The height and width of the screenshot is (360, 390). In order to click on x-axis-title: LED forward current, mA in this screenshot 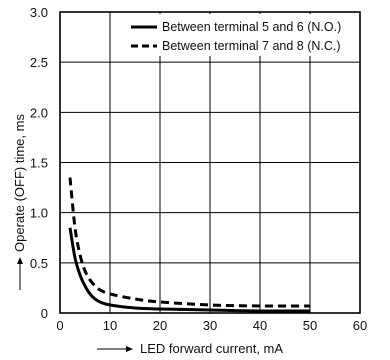, I will do `click(190, 348)`.